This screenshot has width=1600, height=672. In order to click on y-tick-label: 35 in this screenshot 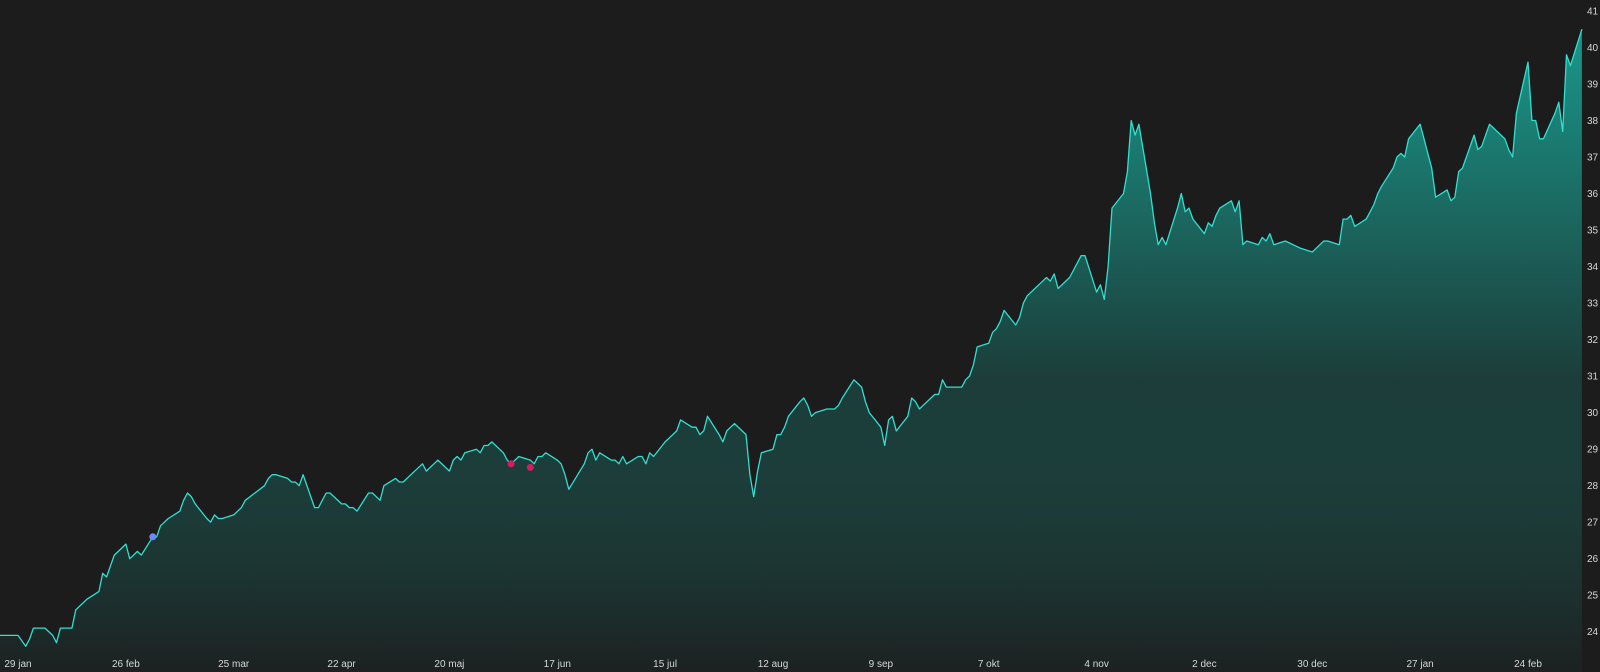, I will do `click(1593, 231)`.